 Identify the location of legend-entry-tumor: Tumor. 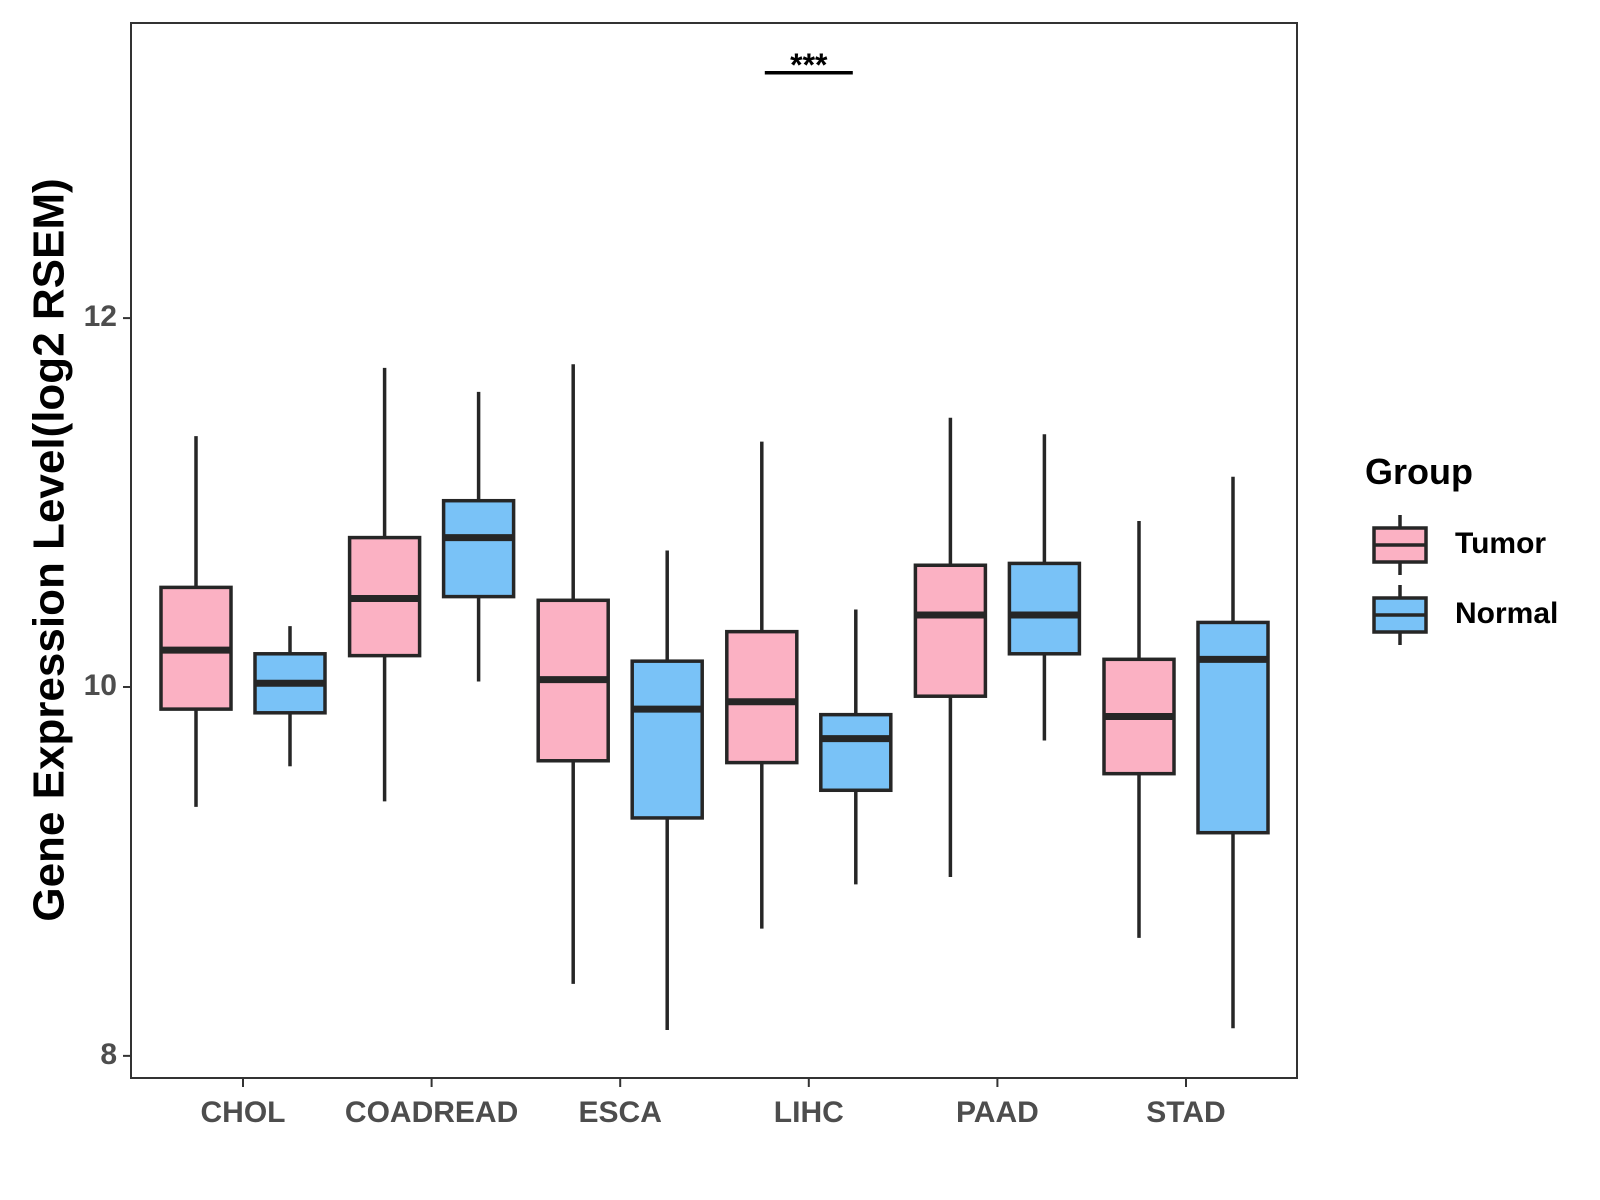
(1459, 545).